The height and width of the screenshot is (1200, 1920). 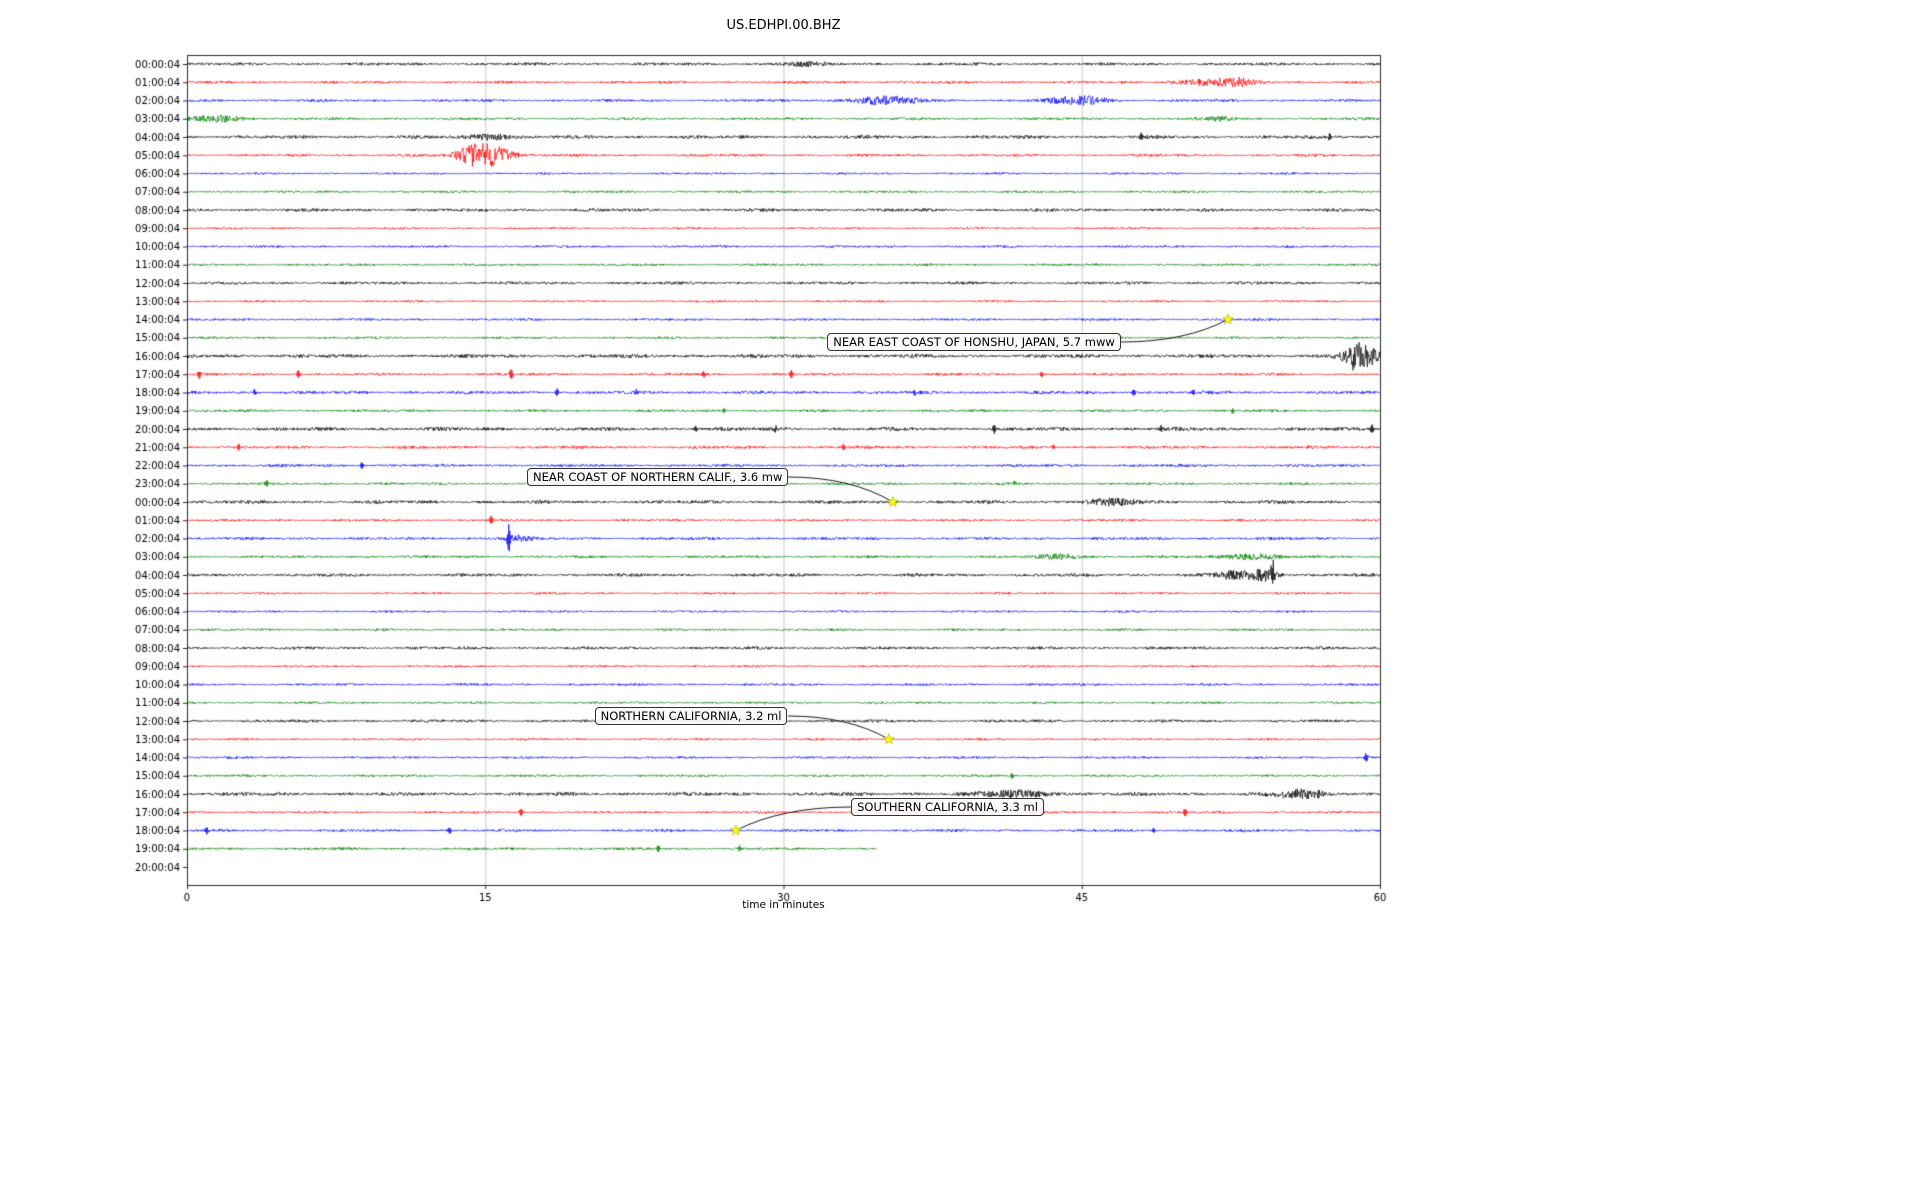 What do you see at coordinates (783, 905) in the screenshot?
I see `x-axis-label: time in minutes` at bounding box center [783, 905].